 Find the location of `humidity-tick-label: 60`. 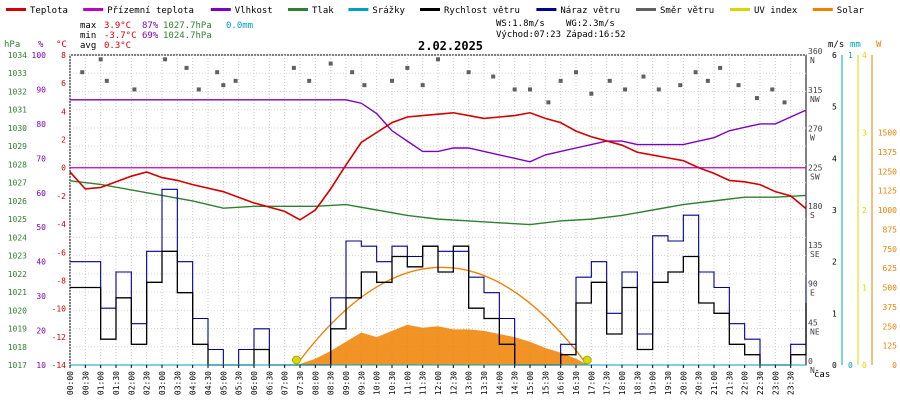

humidity-tick-label: 60 is located at coordinates (41, 193).